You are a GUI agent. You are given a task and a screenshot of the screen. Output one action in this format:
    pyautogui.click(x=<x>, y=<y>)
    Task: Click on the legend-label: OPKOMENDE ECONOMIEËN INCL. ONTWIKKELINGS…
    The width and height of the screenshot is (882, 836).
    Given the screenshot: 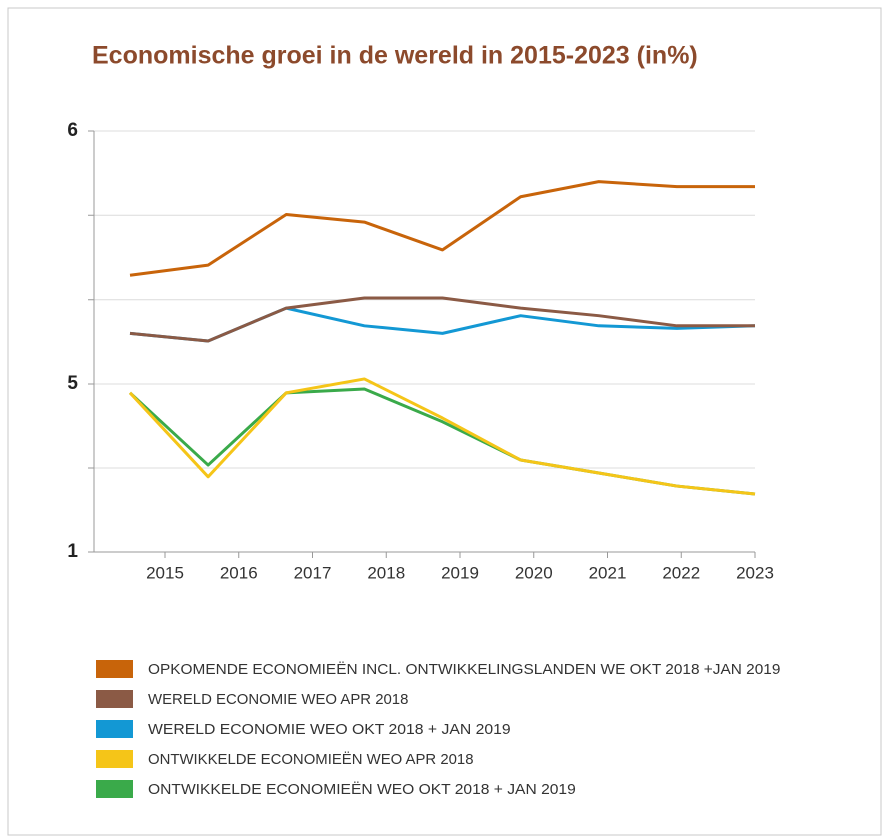 What is the action you would take?
    pyautogui.click(x=464, y=669)
    